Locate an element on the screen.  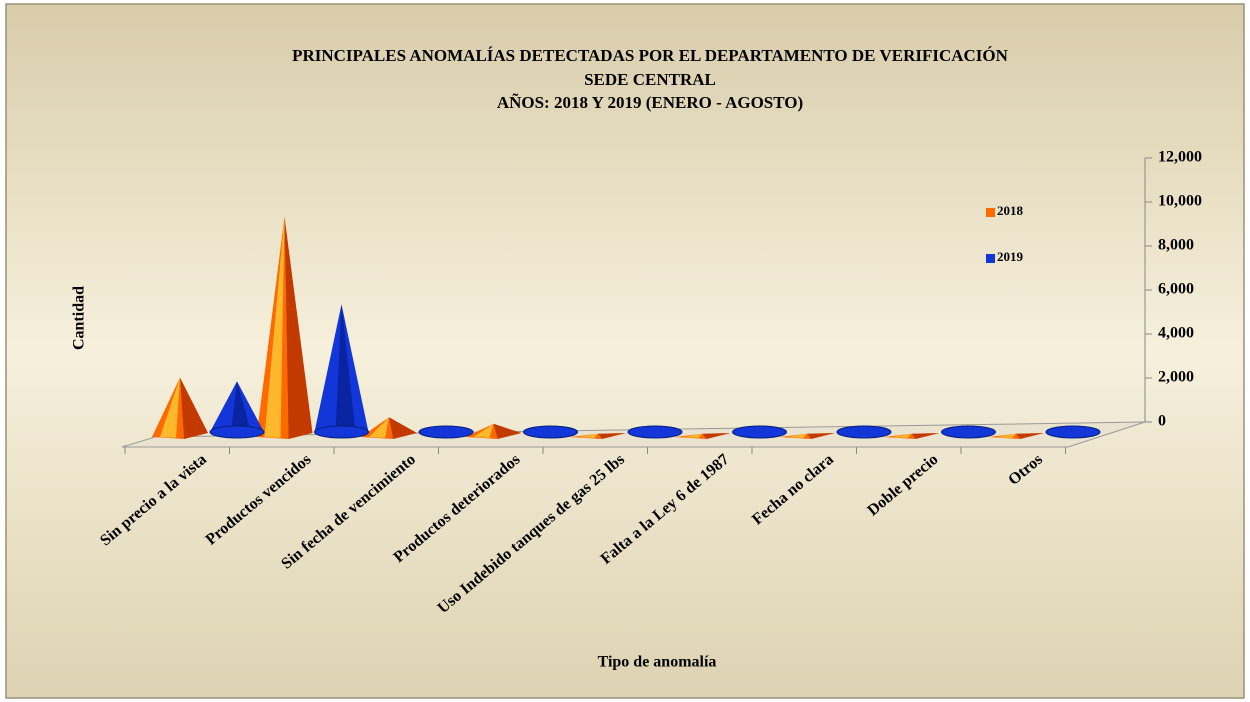
y-tick-label: 2,000 is located at coordinates (1176, 377).